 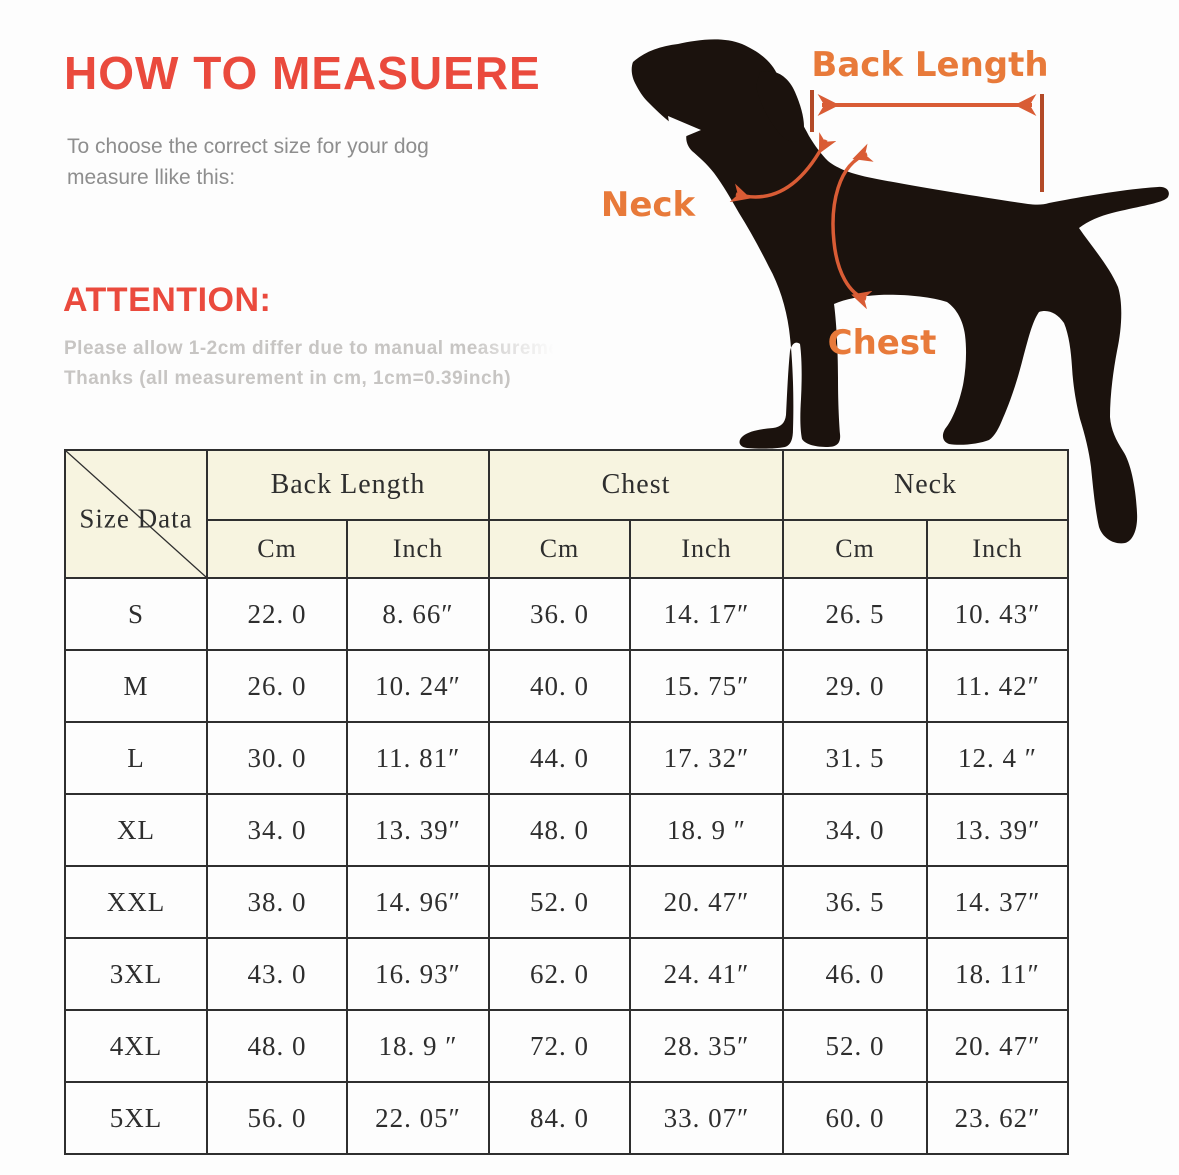 I want to click on subtitle-line-1: To choose the correct size for your dog, so click(x=248, y=146).